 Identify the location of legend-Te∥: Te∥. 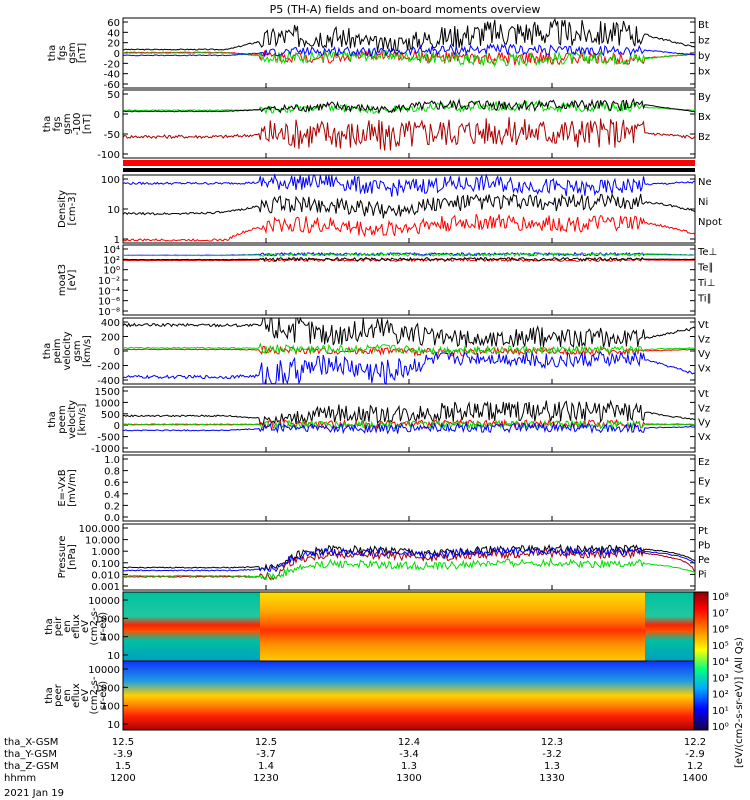
(705, 268).